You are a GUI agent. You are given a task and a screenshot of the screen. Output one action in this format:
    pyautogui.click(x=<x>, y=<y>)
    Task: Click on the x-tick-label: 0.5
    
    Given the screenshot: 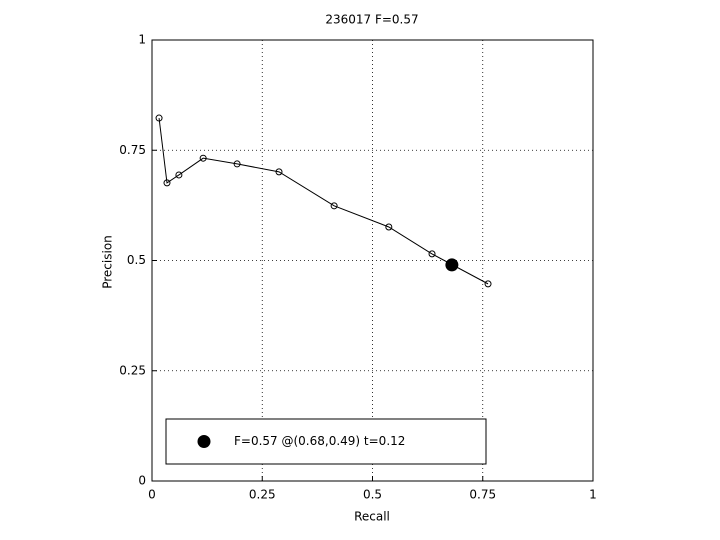 What is the action you would take?
    pyautogui.click(x=372, y=495)
    